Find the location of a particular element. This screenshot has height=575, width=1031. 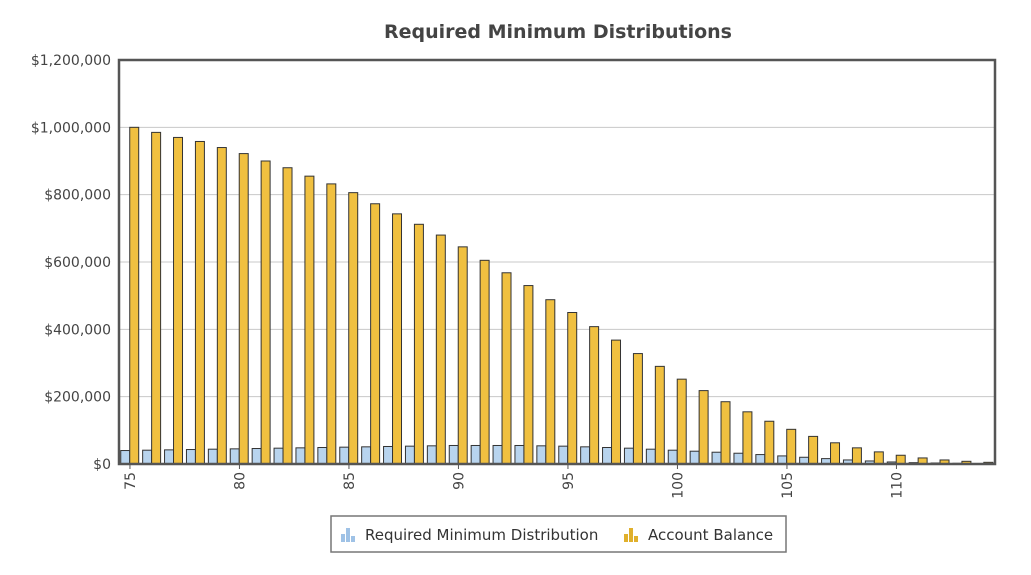

y-tick-label: $0 is located at coordinates (102, 465).